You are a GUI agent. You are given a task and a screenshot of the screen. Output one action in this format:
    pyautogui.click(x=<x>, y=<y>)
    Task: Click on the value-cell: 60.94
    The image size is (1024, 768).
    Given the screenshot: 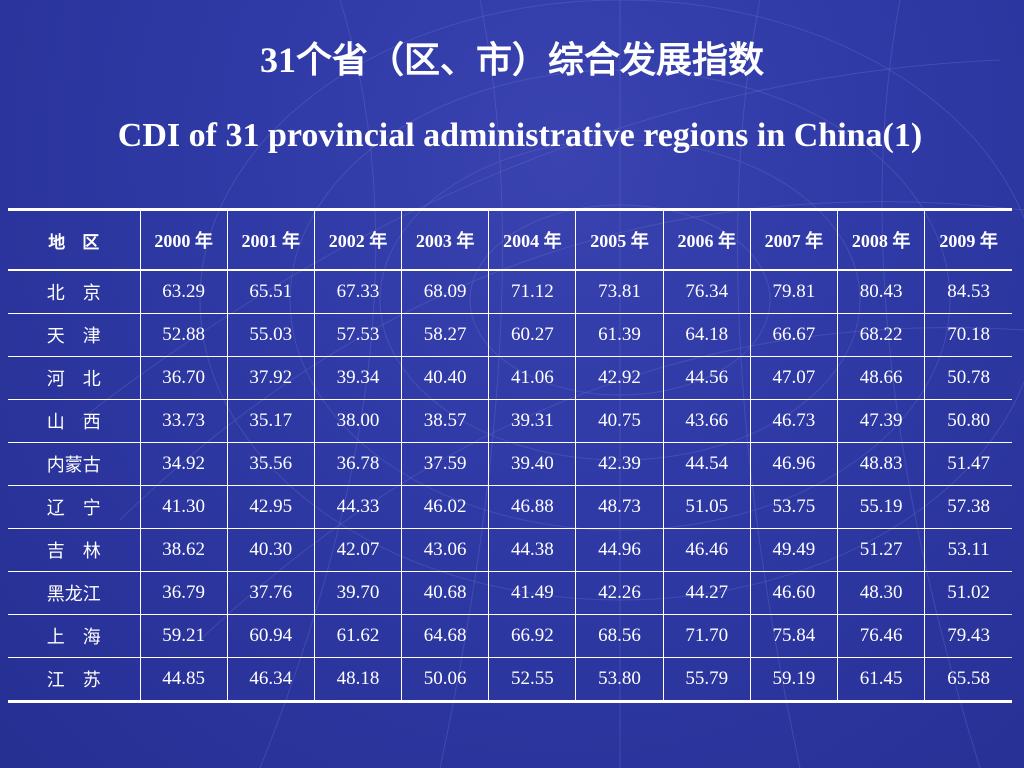 What is the action you would take?
    pyautogui.click(x=270, y=636)
    